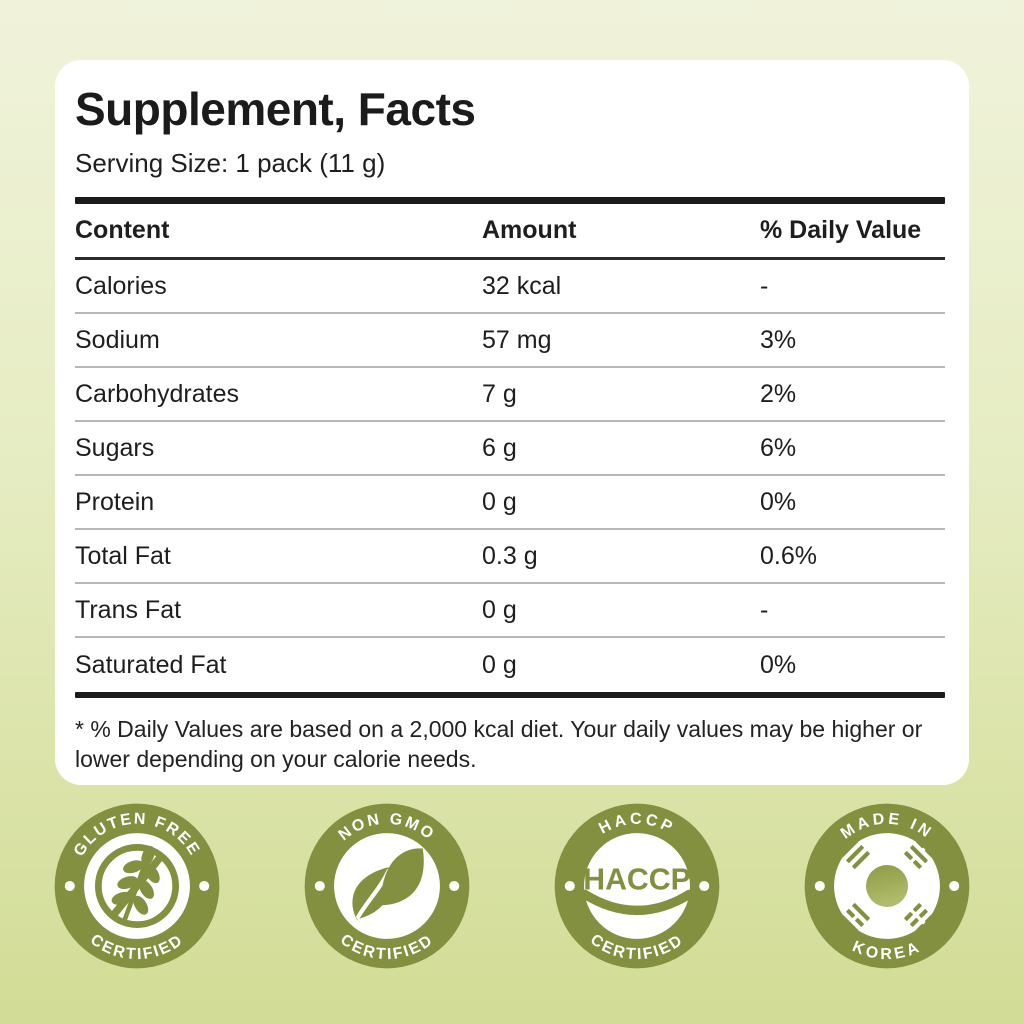 This screenshot has width=1024, height=1024. What do you see at coordinates (841, 230) in the screenshot?
I see `col-header-daily-value: % Daily Value` at bounding box center [841, 230].